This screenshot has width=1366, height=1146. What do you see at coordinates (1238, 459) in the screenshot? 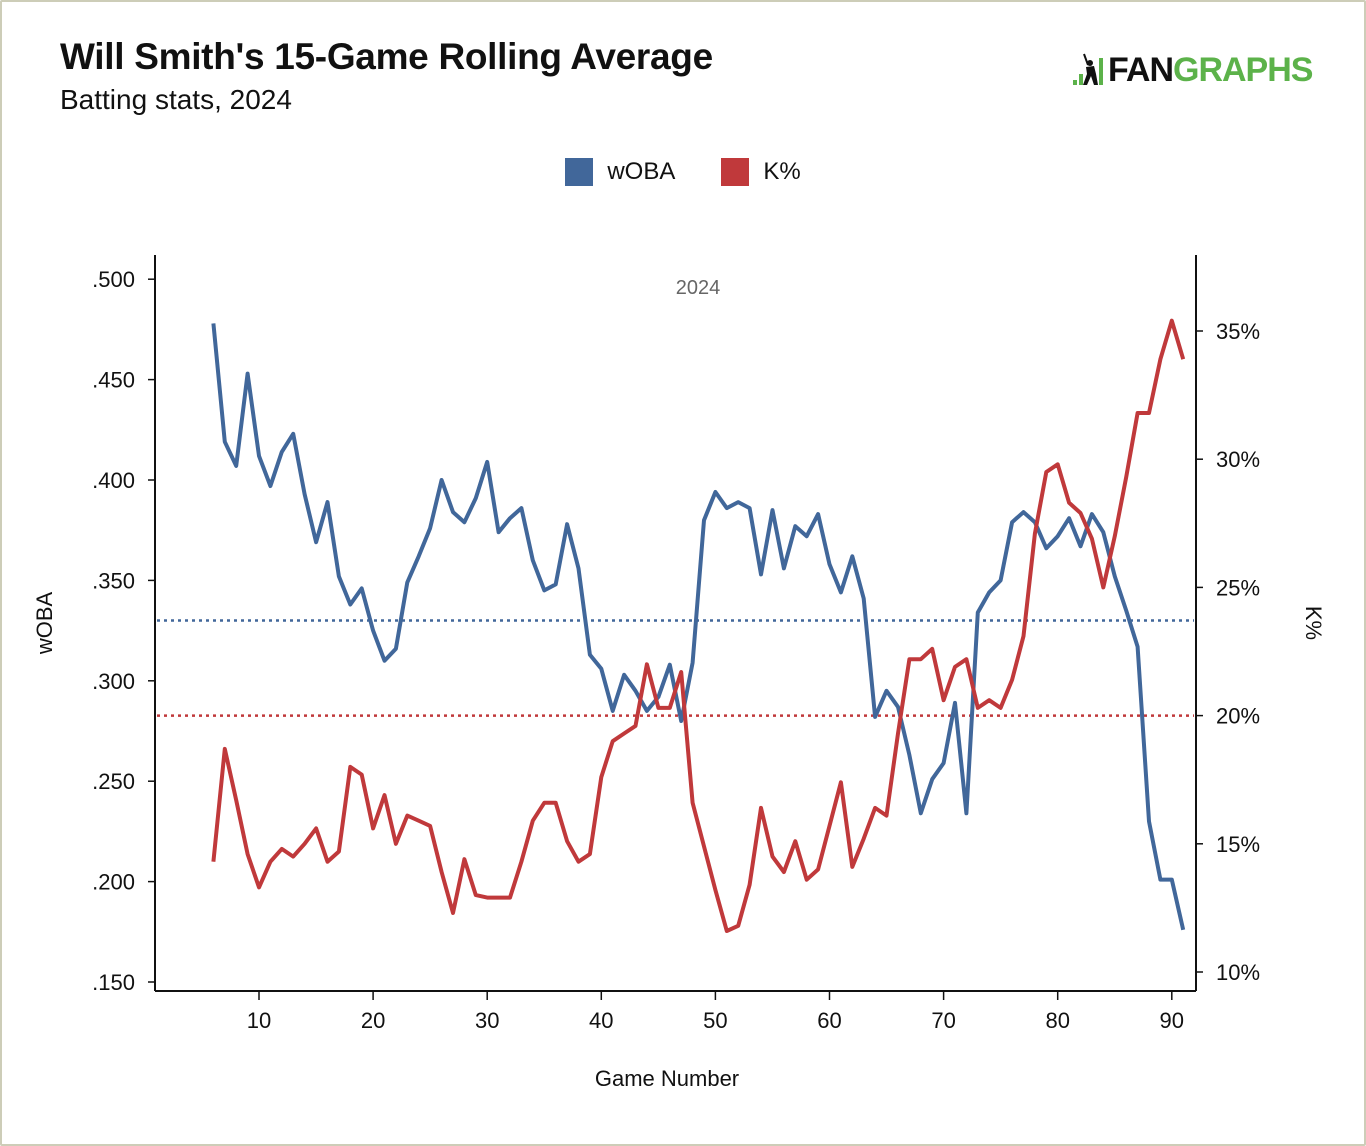
I see `y2-tick-label: 30%` at bounding box center [1238, 459].